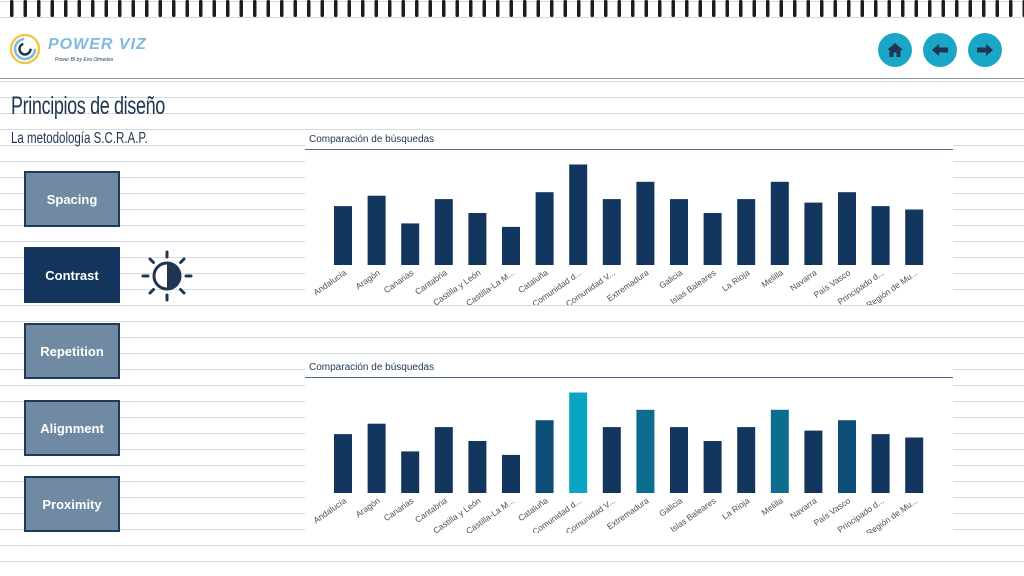 The height and width of the screenshot is (576, 1024). Describe the element at coordinates (670, 506) in the screenshot. I see `x-tick-label: Galicia` at that location.